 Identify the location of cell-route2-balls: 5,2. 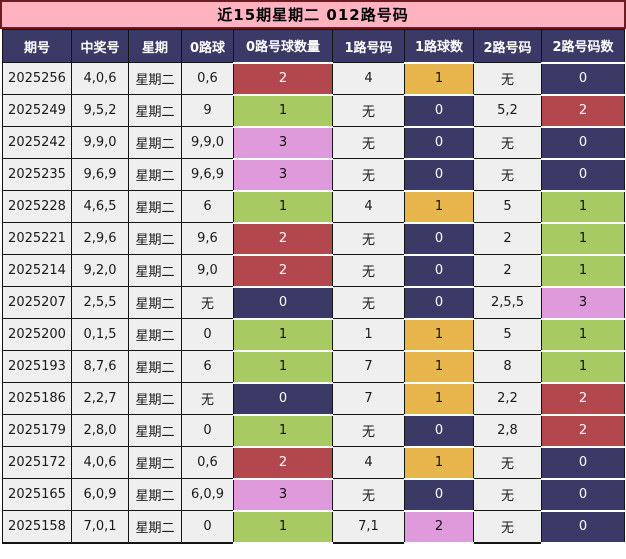
(507, 110).